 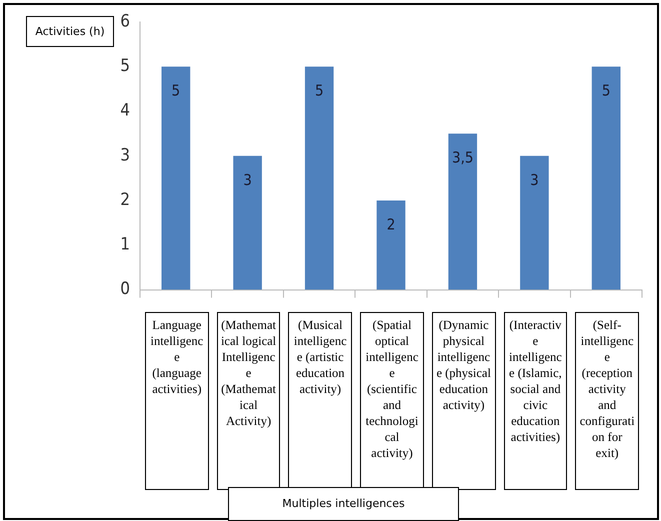 I want to click on data-label: 2, so click(x=391, y=224).